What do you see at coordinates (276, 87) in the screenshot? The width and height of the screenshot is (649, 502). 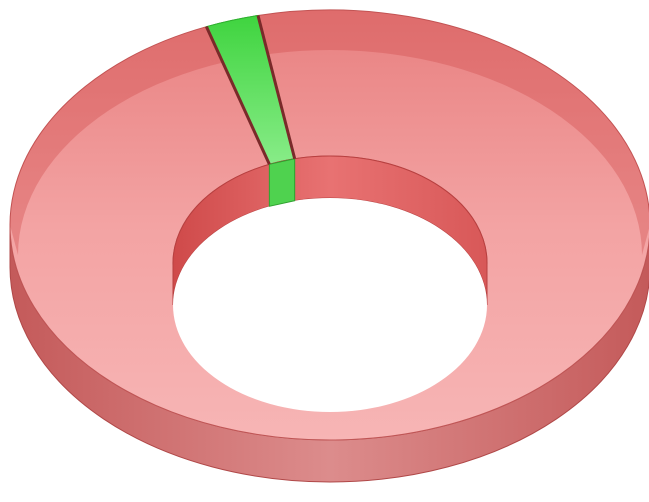 I see `slice-red-edge` at bounding box center [276, 87].